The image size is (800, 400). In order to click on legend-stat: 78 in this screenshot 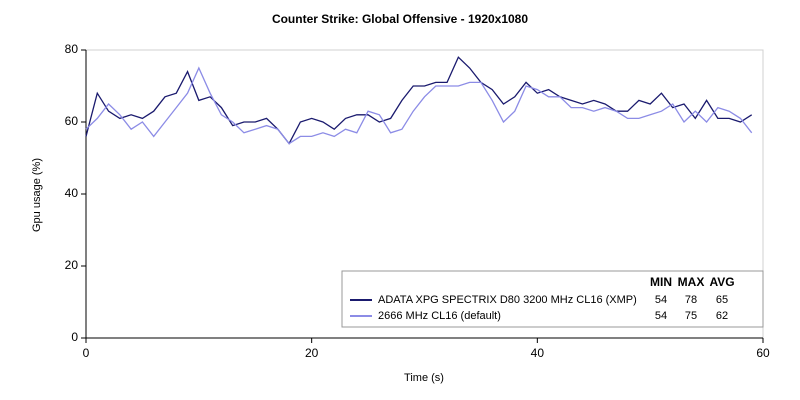, I will do `click(691, 300)`.